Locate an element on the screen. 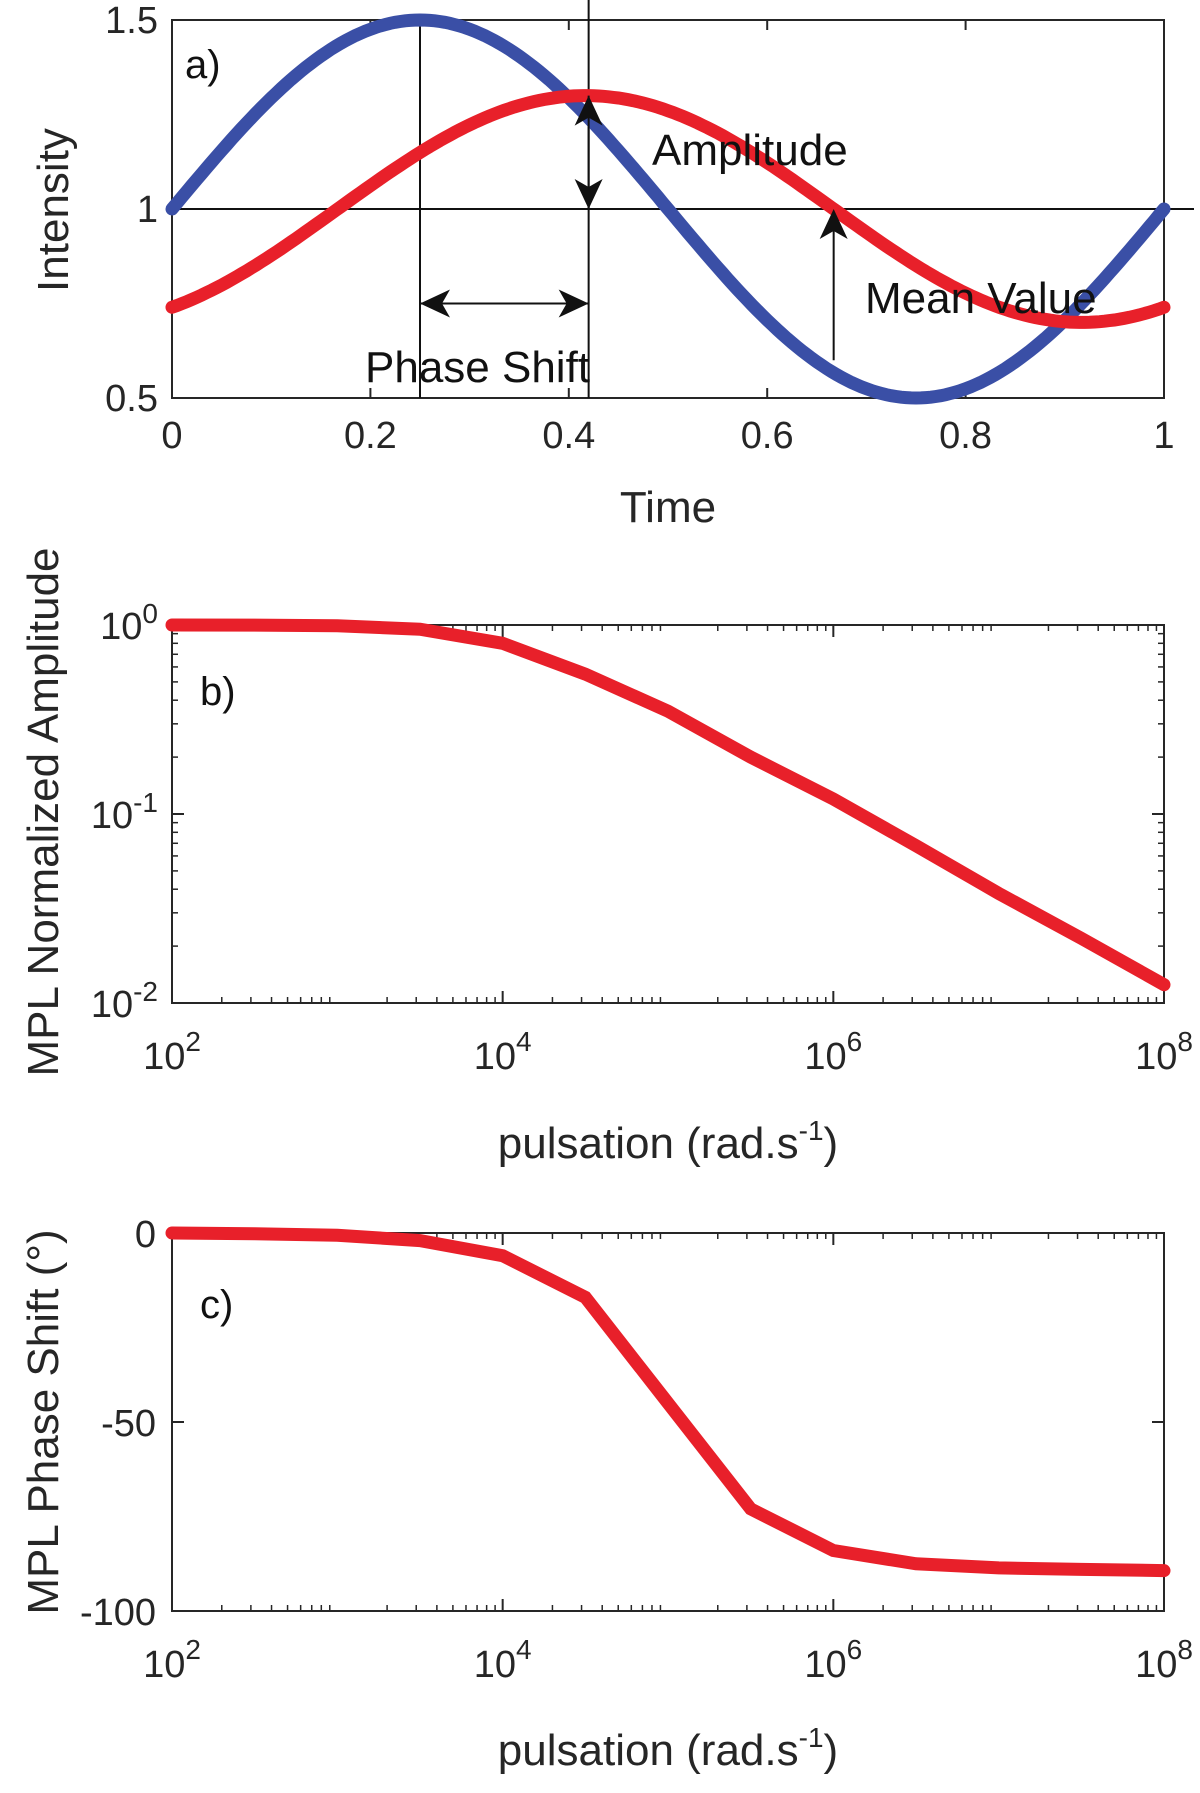 The height and width of the screenshot is (1793, 1200). panel-c-x-axis-label-exponent: -1 is located at coordinates (811, 1737).